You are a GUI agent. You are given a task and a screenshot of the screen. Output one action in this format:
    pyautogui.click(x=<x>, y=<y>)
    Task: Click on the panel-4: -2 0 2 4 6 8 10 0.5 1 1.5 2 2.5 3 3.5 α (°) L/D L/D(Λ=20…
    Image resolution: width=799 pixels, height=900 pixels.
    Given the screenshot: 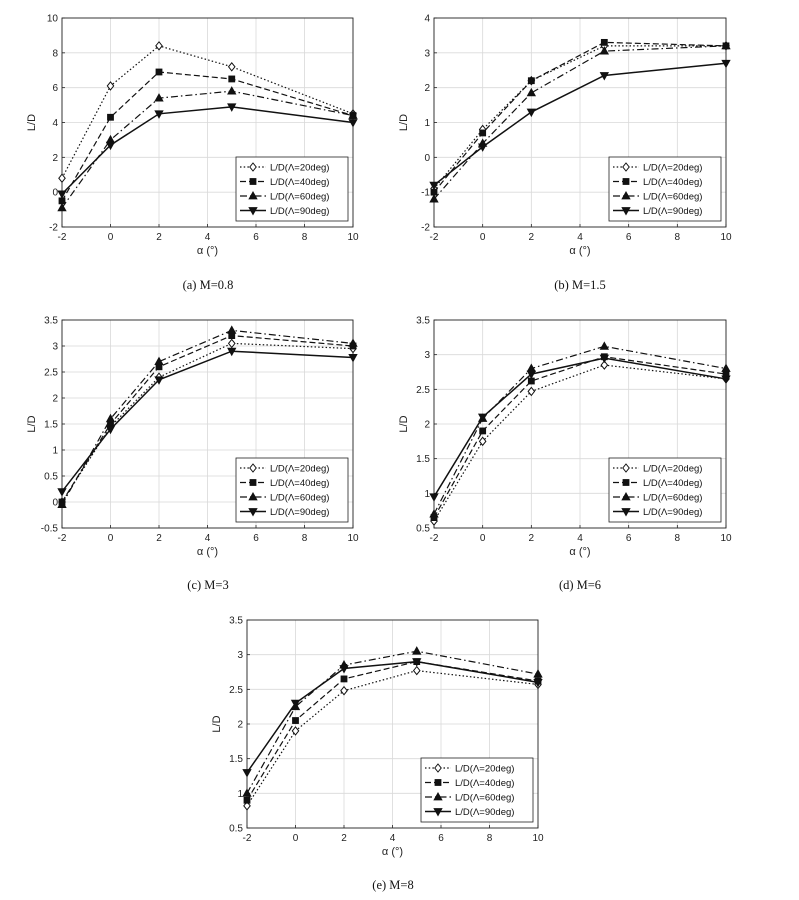 What is the action you would take?
    pyautogui.click(x=565, y=454)
    